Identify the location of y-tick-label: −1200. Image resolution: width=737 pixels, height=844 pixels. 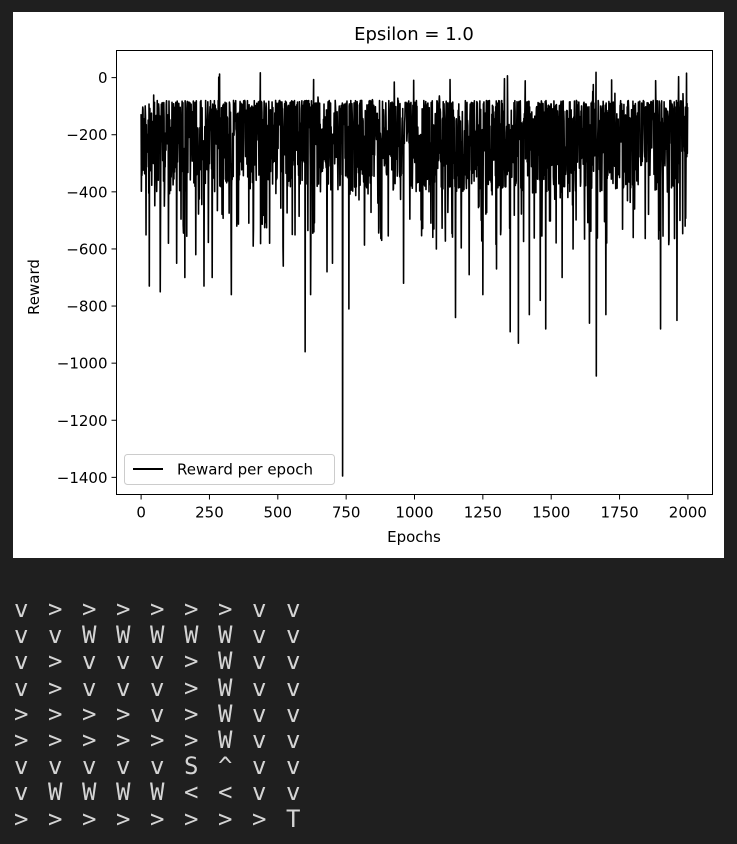
(82, 421).